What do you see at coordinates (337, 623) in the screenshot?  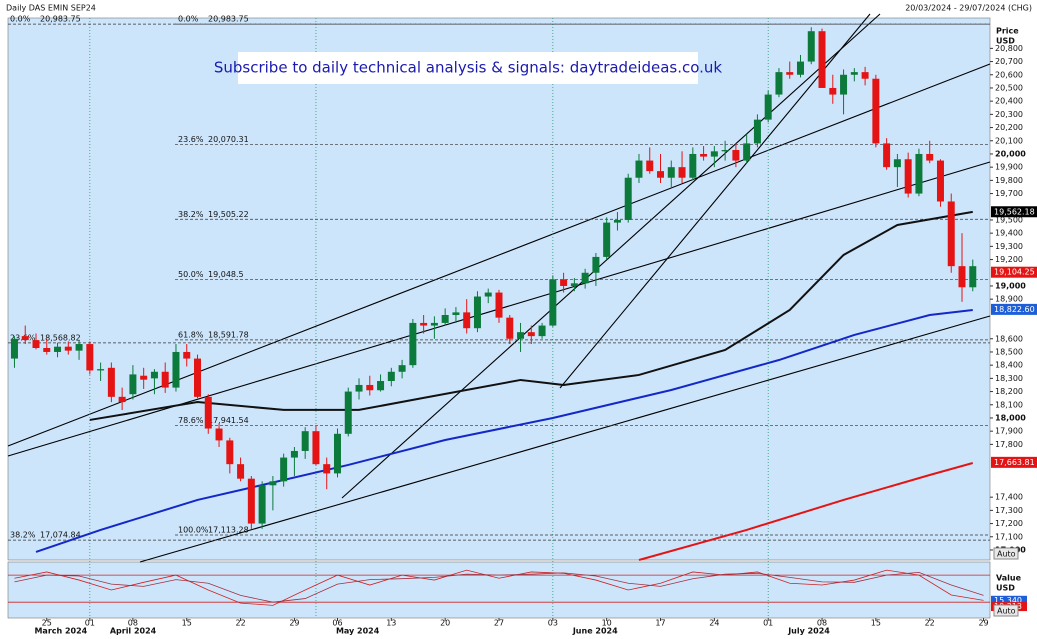 I see `x-tick-label: 06` at bounding box center [337, 623].